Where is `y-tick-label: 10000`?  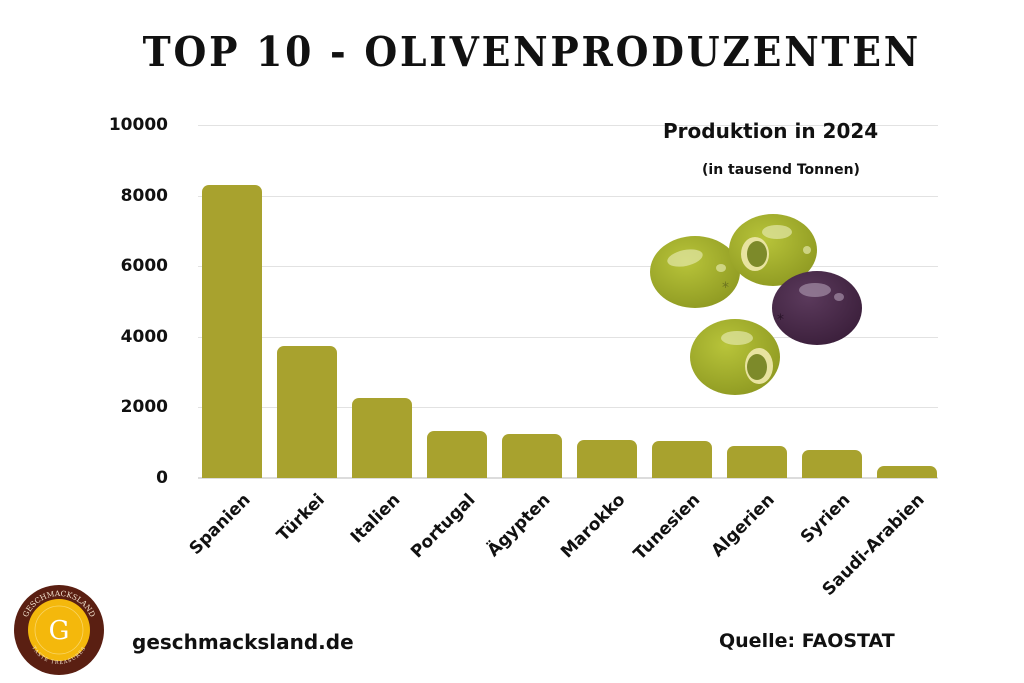 y-tick-label: 10000 is located at coordinates (138, 125).